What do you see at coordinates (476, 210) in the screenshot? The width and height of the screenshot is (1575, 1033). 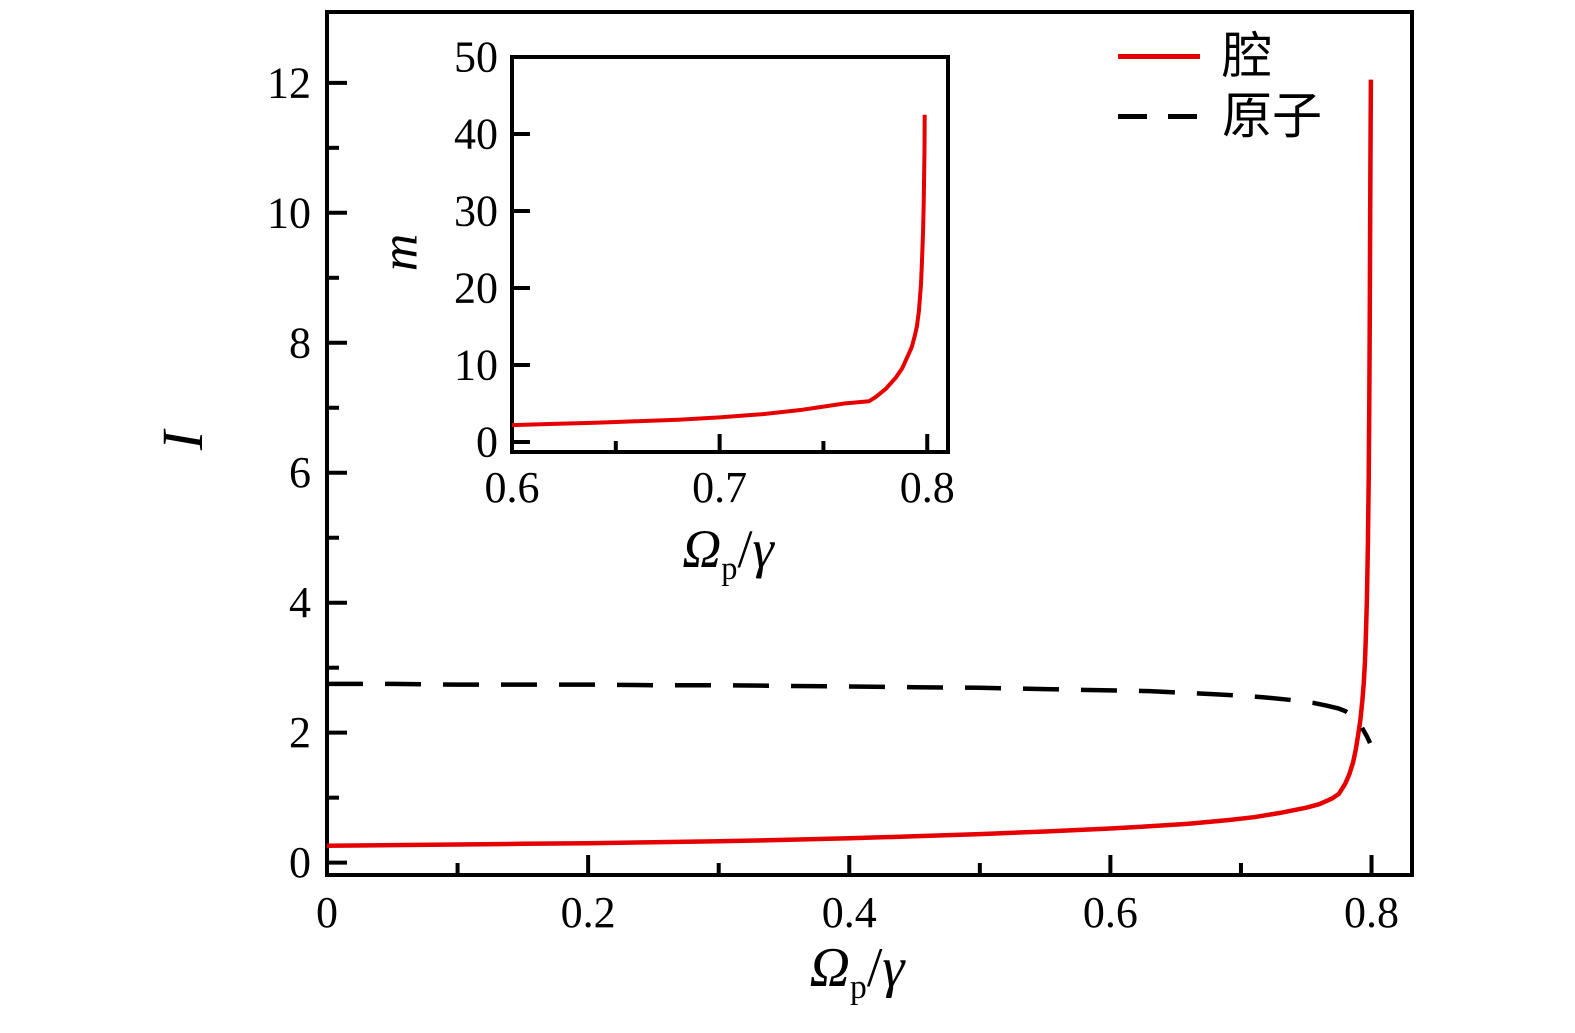 I see `inset-y-tick-label: 30` at bounding box center [476, 210].